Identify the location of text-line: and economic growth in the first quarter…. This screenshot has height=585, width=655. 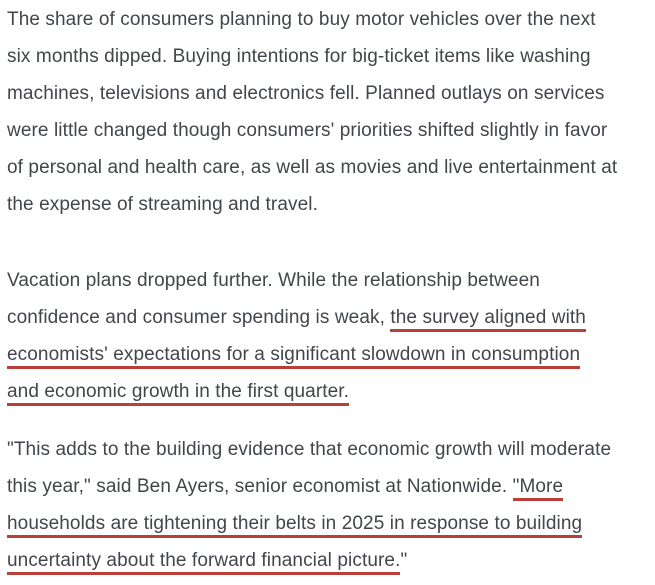
(327, 391).